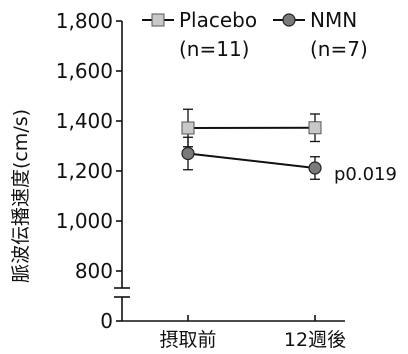 The height and width of the screenshot is (354, 408). I want to click on y-tick-label-1: 800, so click(94, 271).